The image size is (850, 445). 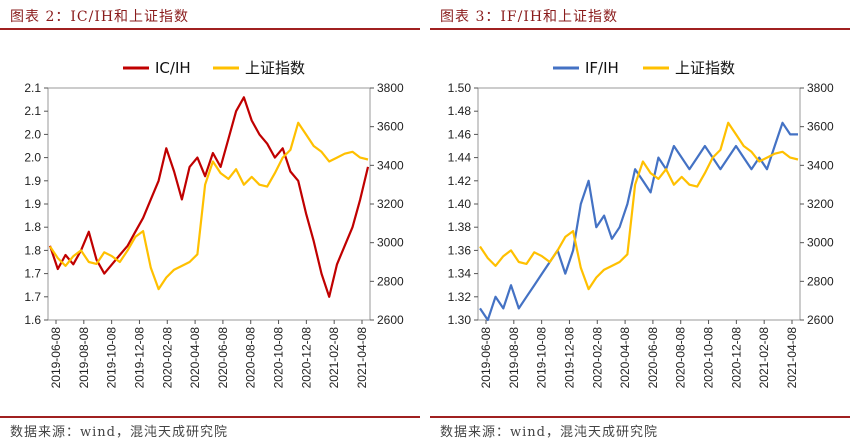 I want to click on left-axis-label: 1.30, so click(x=460, y=320).